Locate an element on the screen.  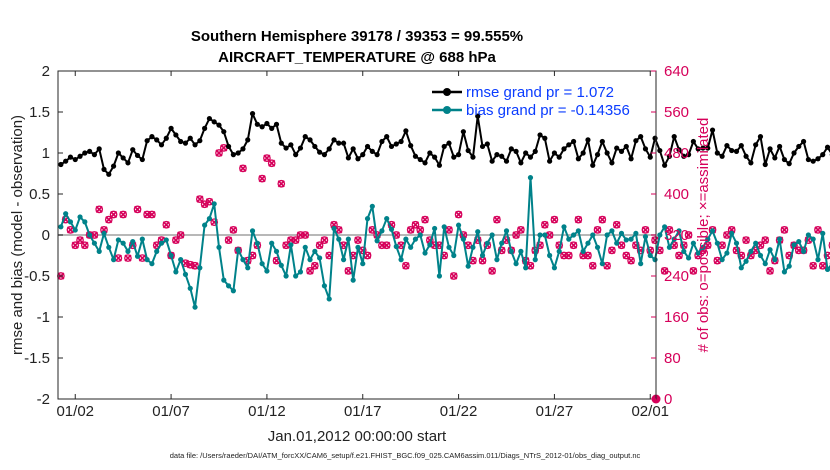
y-right-tick-label: 560 is located at coordinates (676, 112).